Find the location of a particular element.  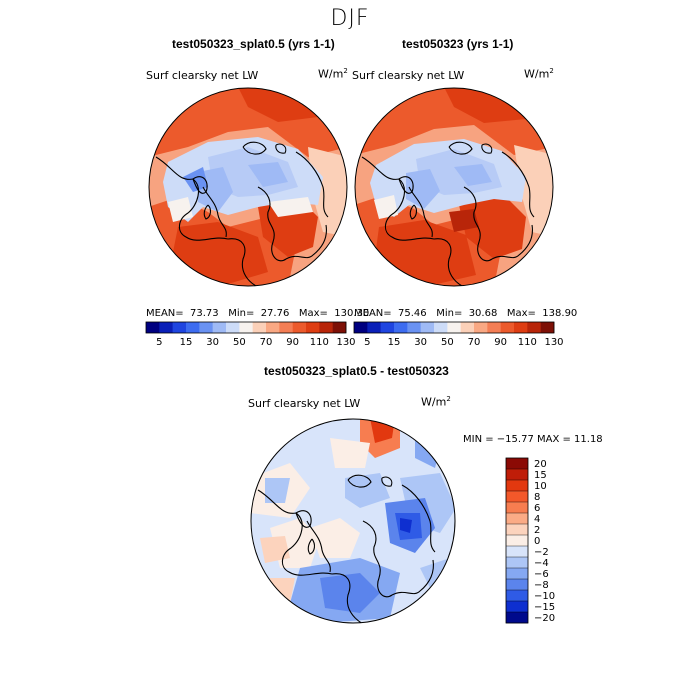

panel1-colorbar-frame is located at coordinates (246, 327).